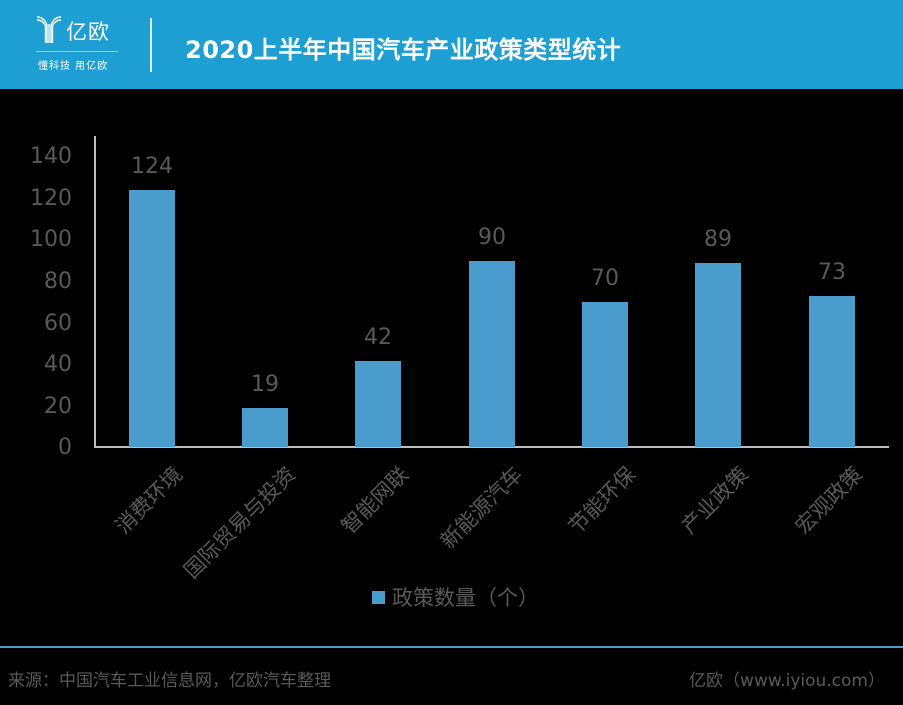  I want to click on header-divider, so click(151, 45).